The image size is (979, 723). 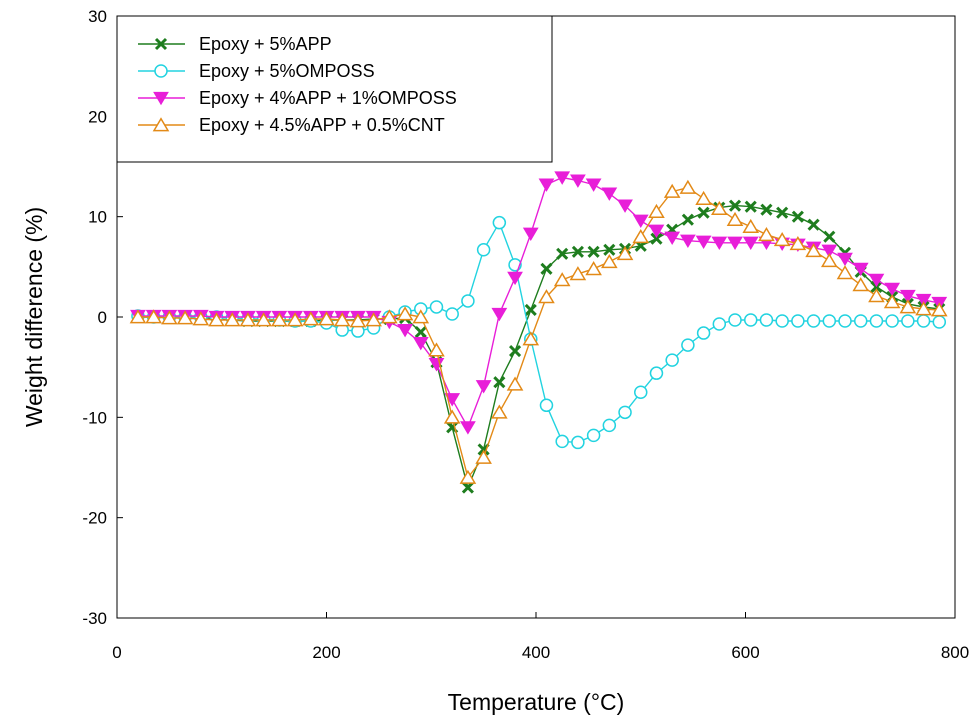 What do you see at coordinates (540, 637) in the screenshot?
I see `x-axis: 0 200 400 600 800` at bounding box center [540, 637].